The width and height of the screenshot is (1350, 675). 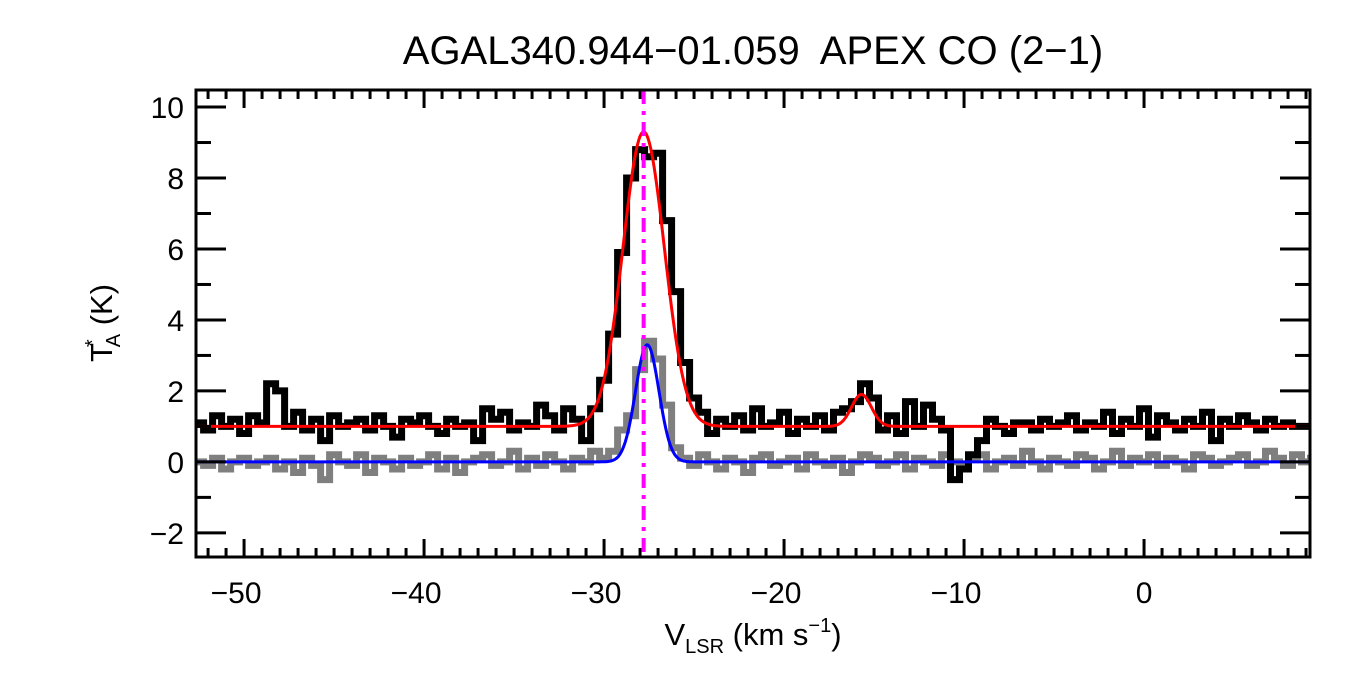 I want to click on y-tick-label: 8, so click(x=175, y=179).